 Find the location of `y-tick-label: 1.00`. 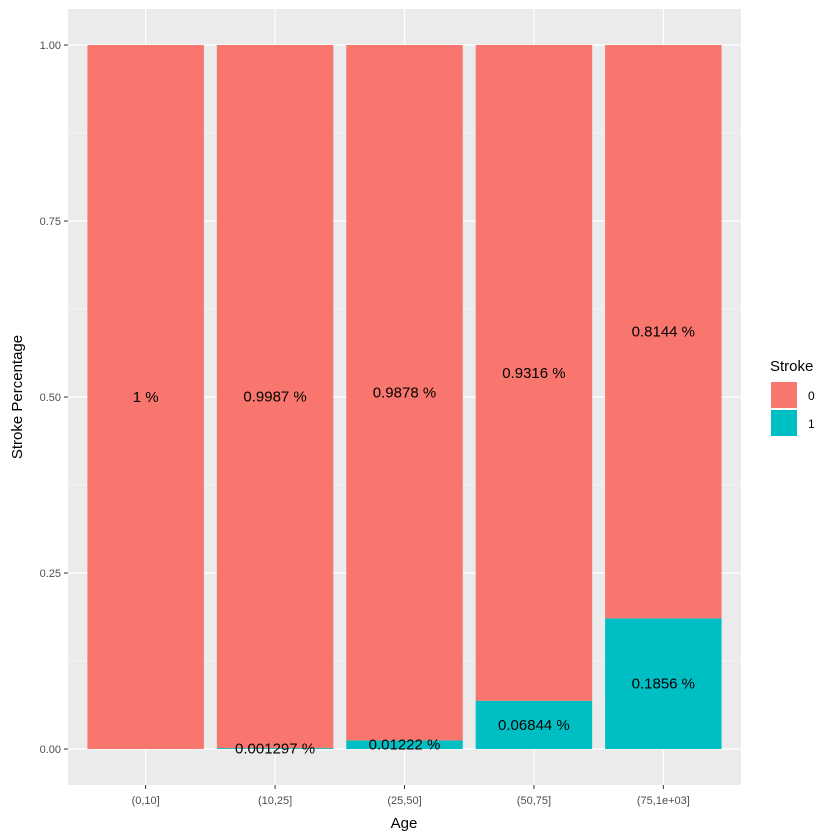

y-tick-label: 1.00 is located at coordinates (50, 46).